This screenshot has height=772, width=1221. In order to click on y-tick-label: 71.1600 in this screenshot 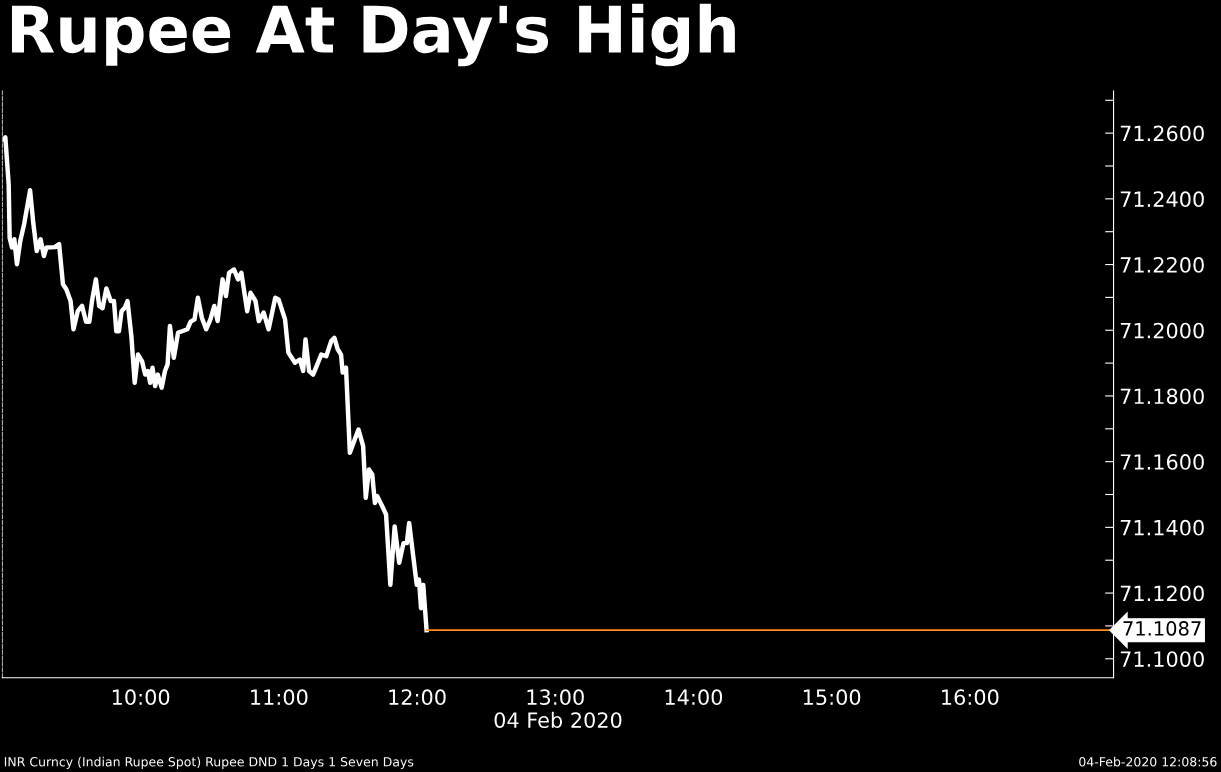, I will do `click(1162, 462)`.